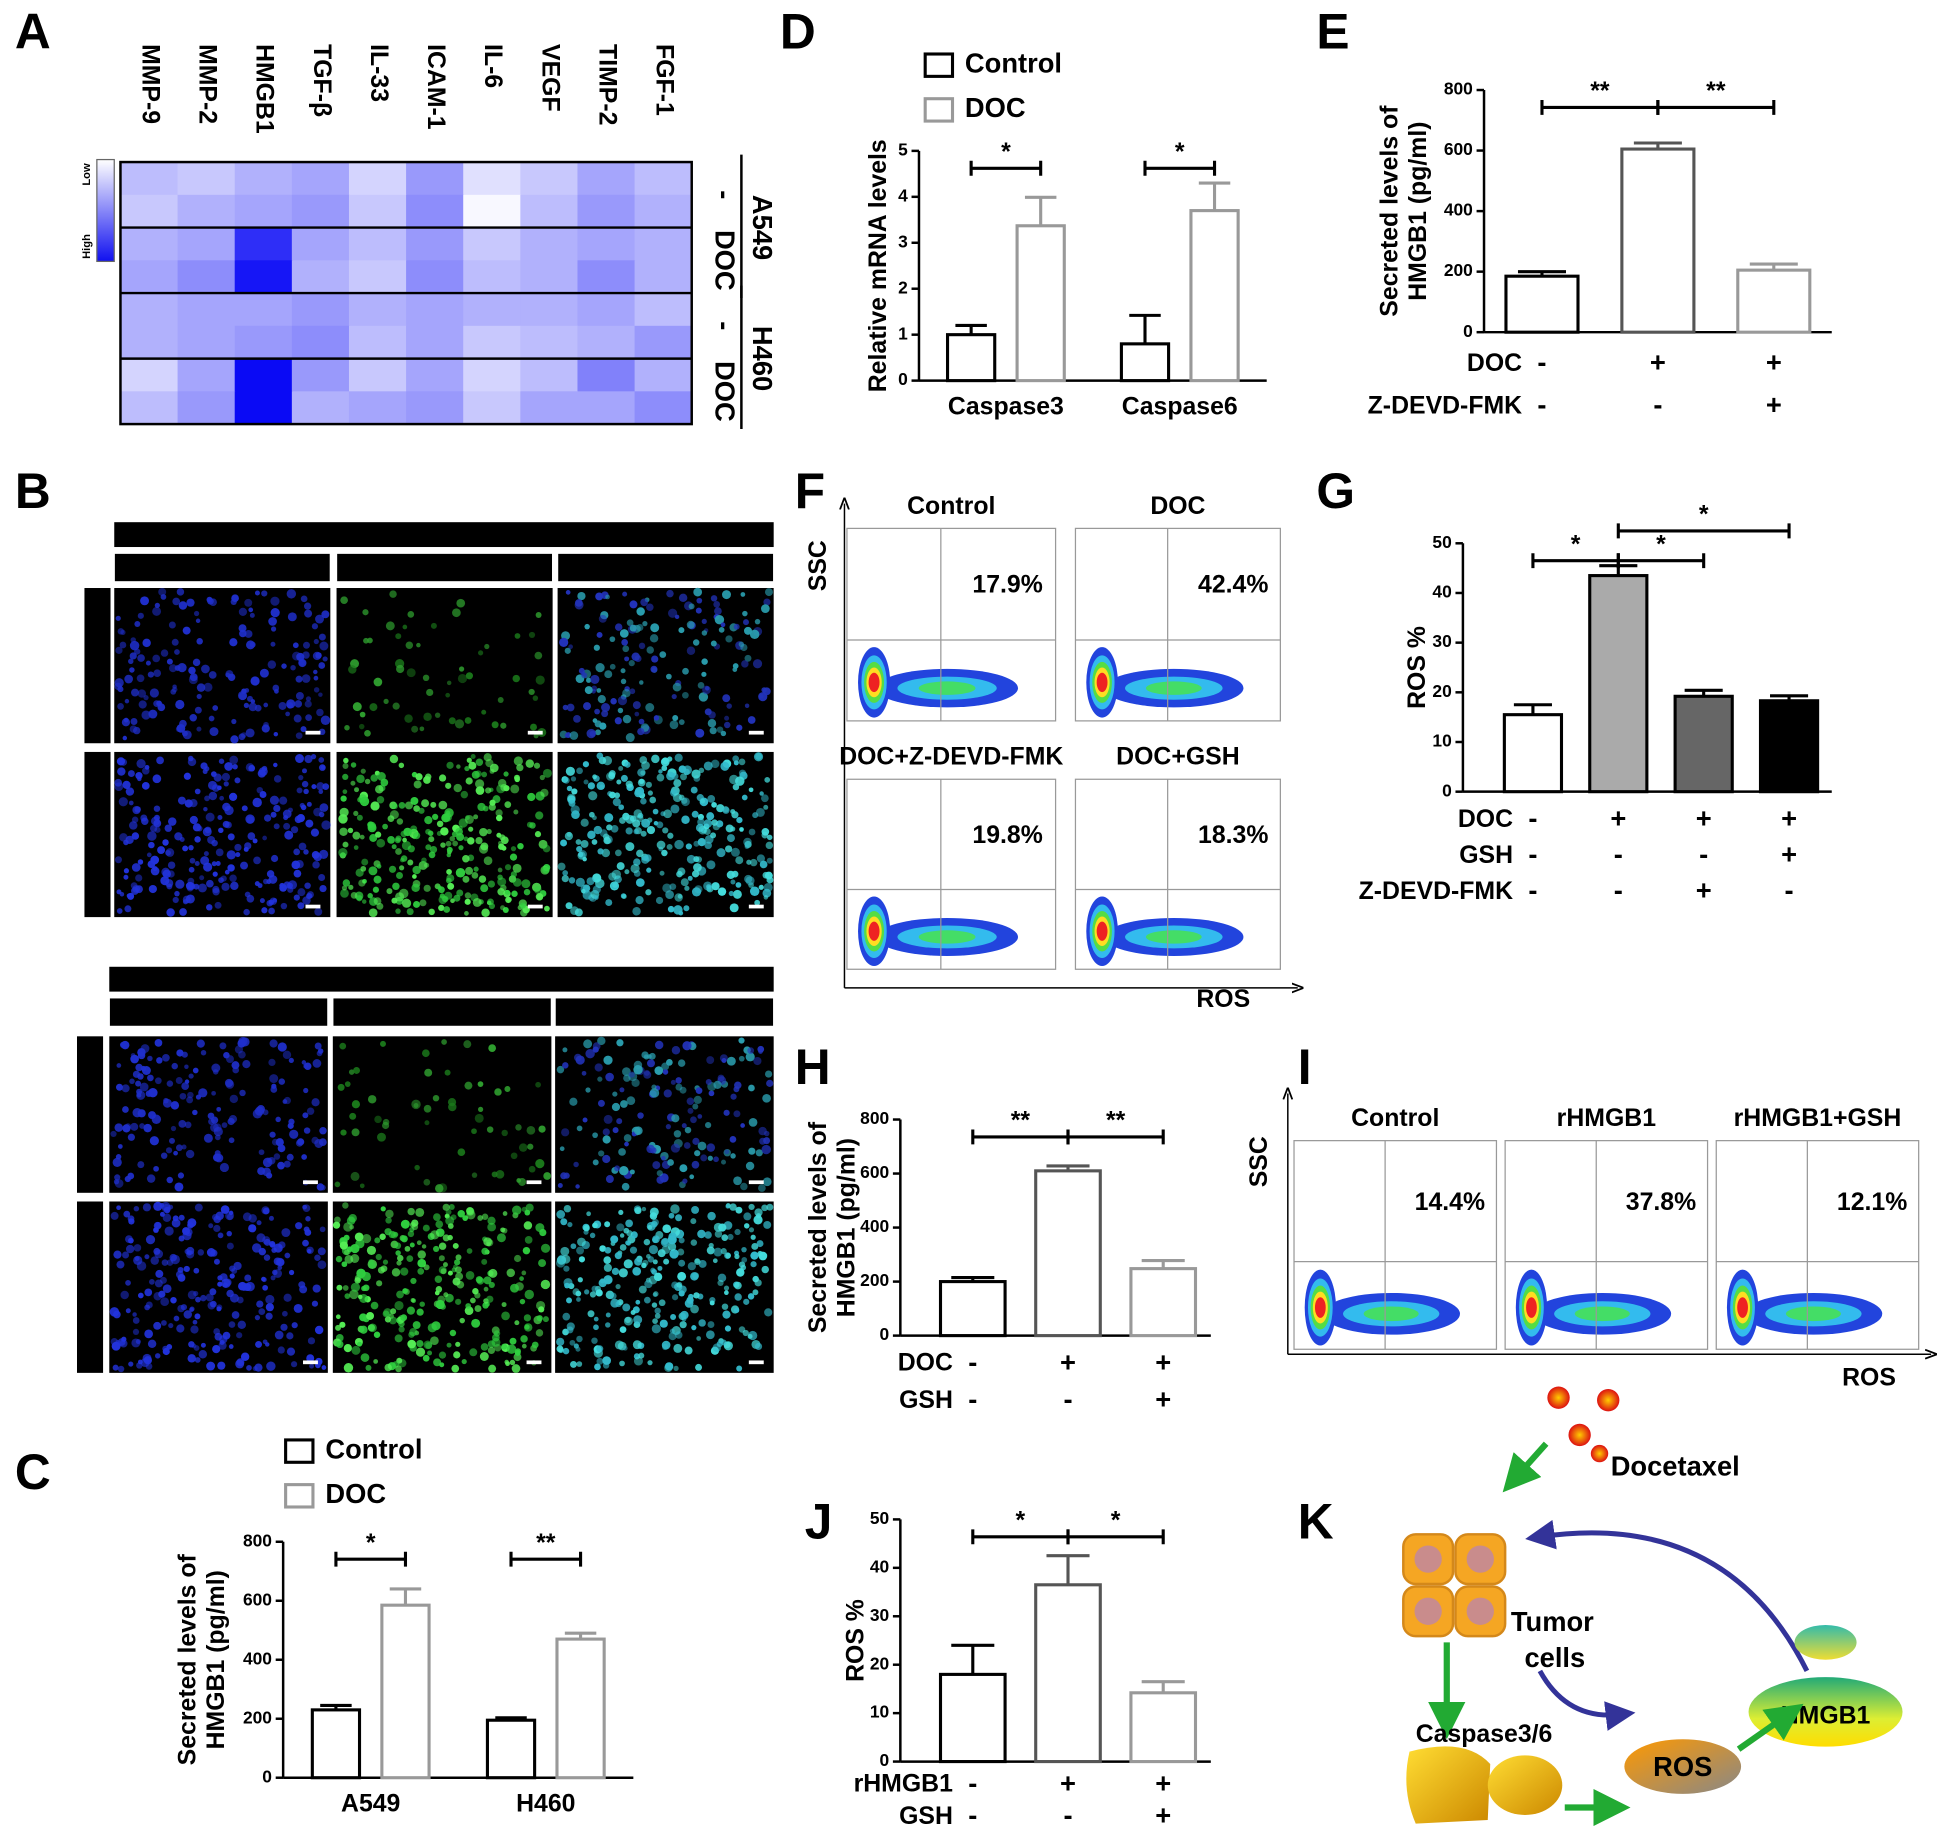 The height and width of the screenshot is (1828, 1946). What do you see at coordinates (355, 1493) in the screenshot?
I see `legend-label: DOC` at bounding box center [355, 1493].